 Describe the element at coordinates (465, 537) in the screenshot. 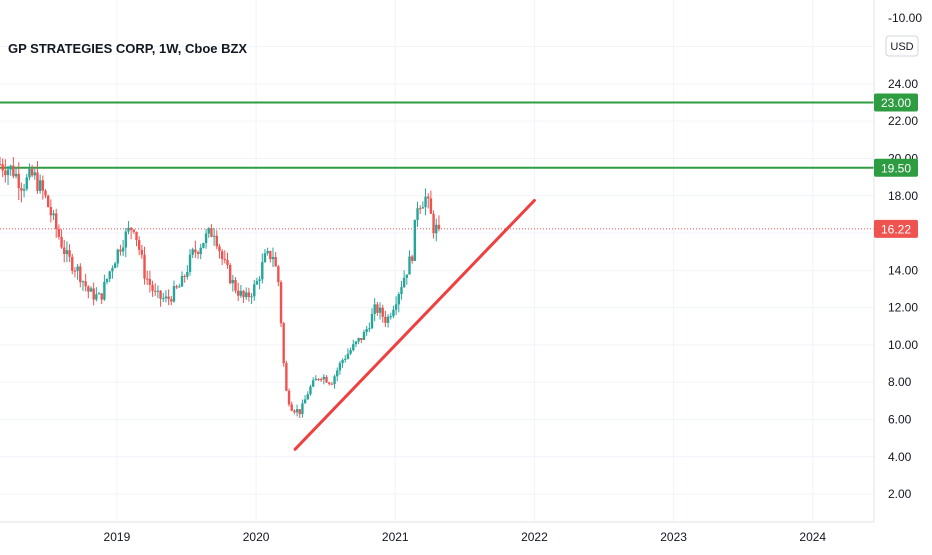

I see `time-axis: 2019 2020 2021 2022 2023 2024` at that location.